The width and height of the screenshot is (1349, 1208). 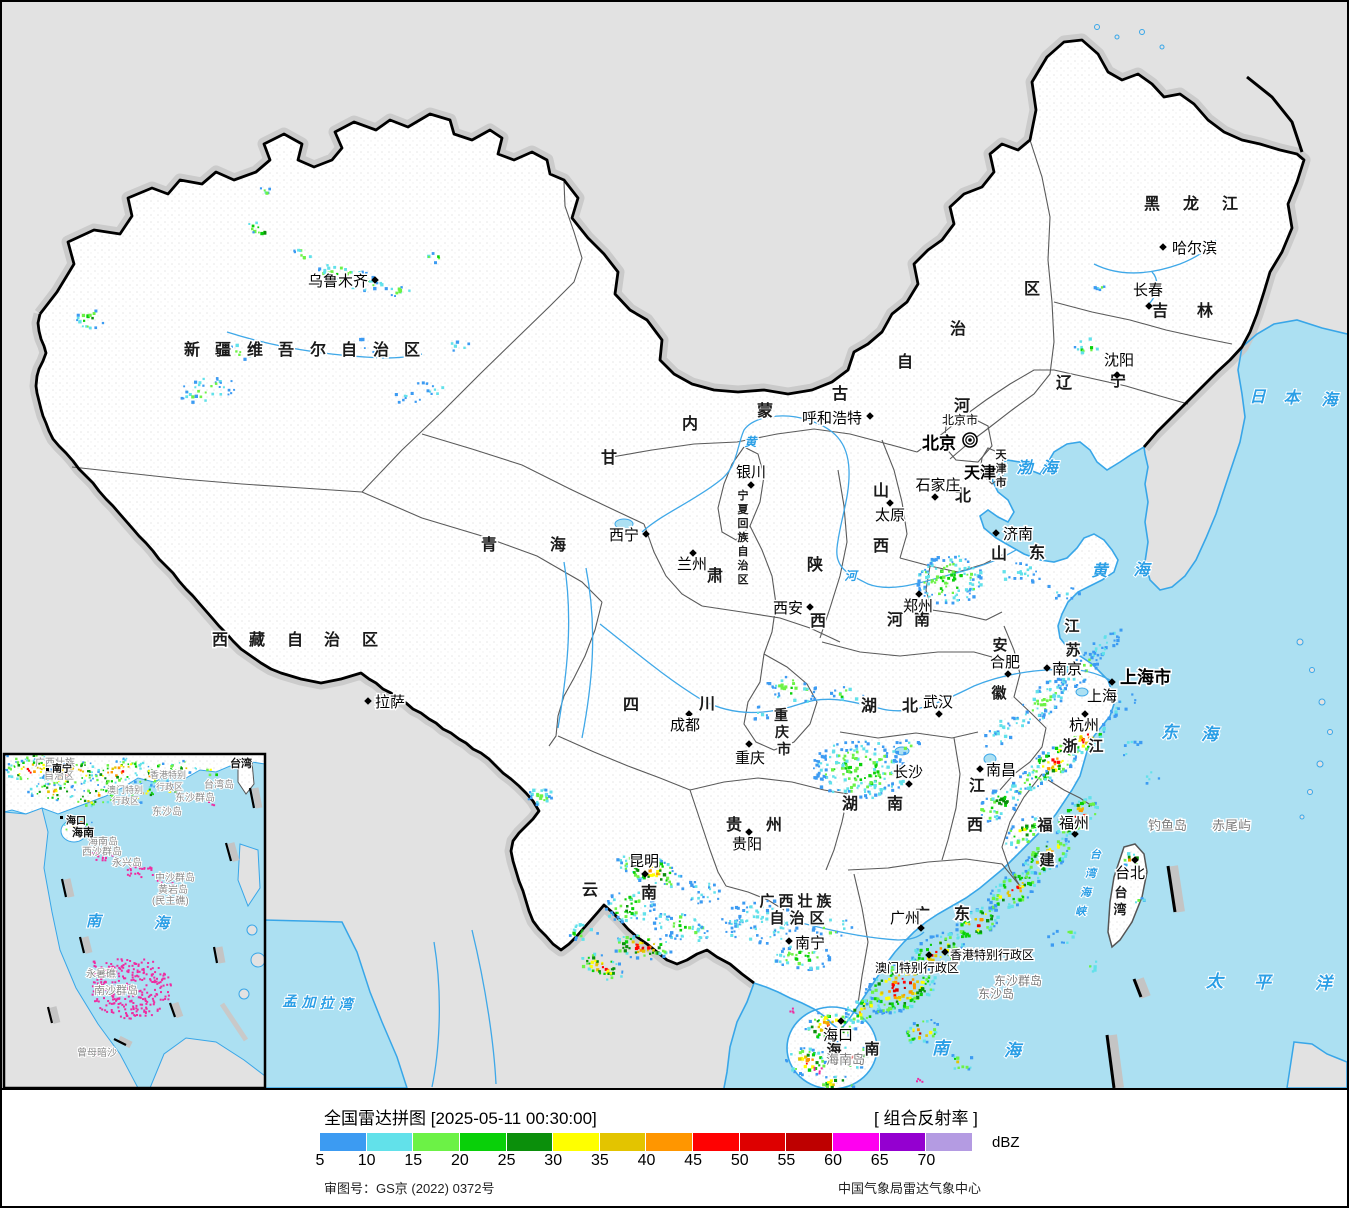 I want to click on province-label: 南, so click(x=895, y=803).